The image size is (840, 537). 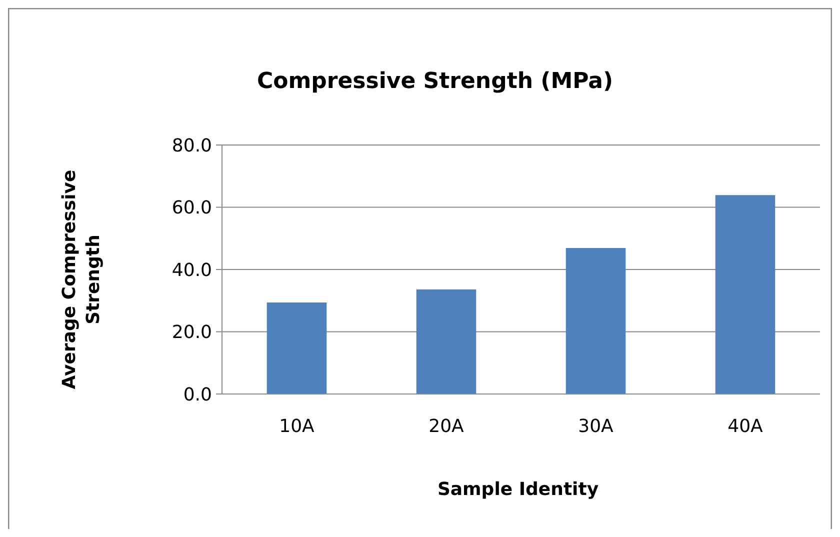 I want to click on y-tick-label: 40.0, so click(x=192, y=270).